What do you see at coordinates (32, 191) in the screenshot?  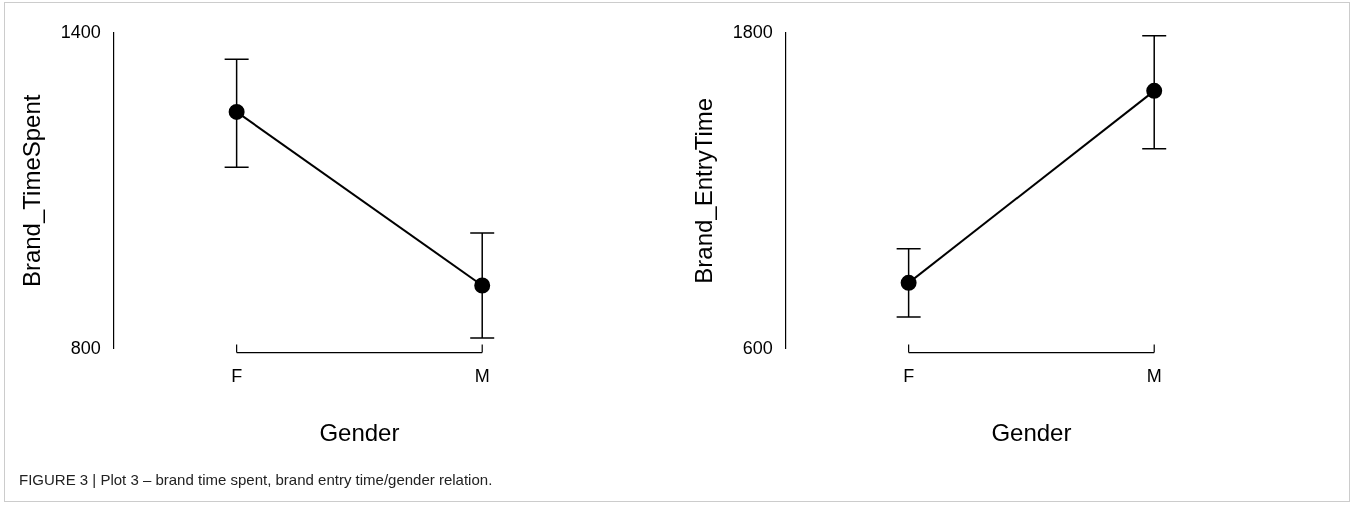 I see `y-axis-title: Brand_TimeSpent` at bounding box center [32, 191].